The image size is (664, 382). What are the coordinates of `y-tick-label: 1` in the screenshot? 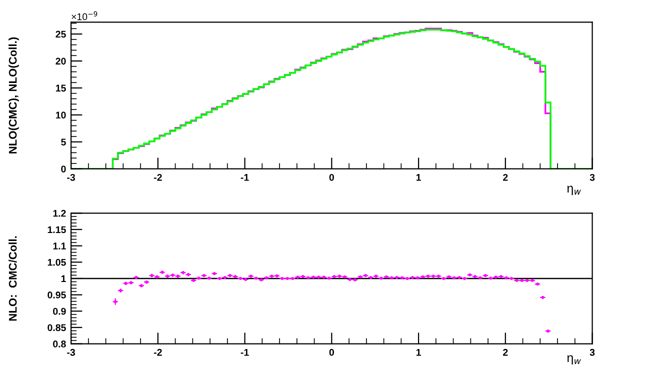 It's located at (63, 278).